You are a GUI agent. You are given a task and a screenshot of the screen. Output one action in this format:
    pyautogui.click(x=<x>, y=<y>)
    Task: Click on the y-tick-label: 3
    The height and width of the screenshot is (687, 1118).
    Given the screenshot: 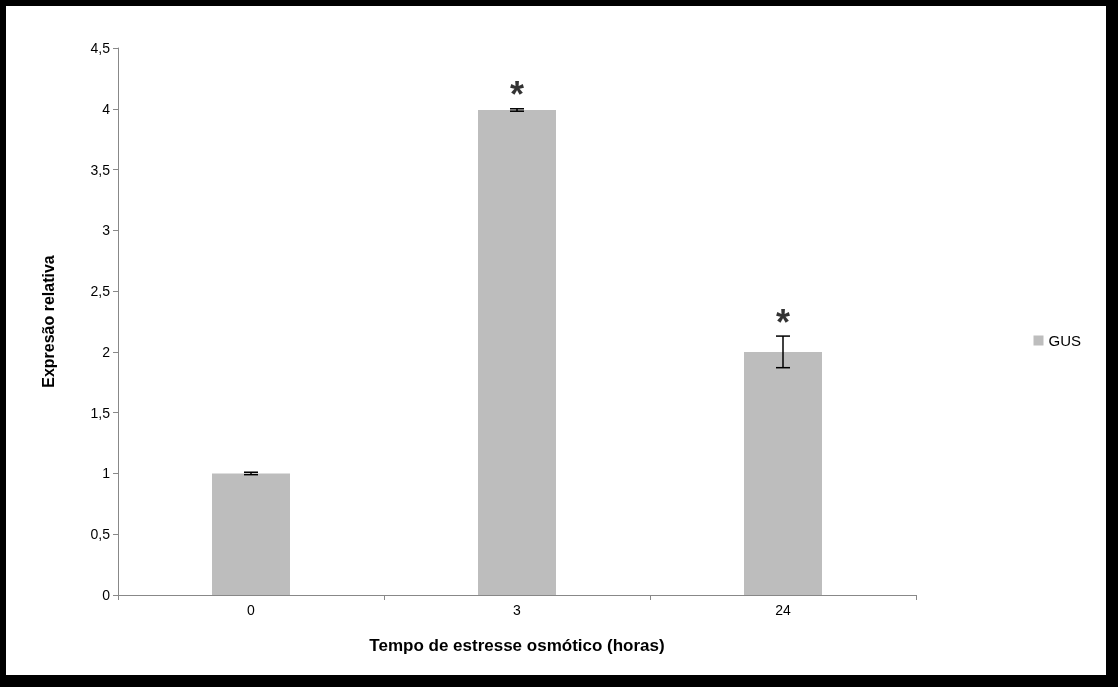 What is the action you would take?
    pyautogui.click(x=106, y=230)
    